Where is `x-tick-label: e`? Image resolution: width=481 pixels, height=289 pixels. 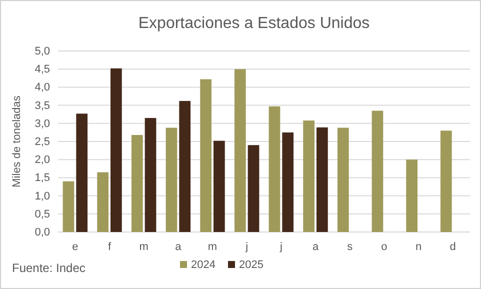
x-tick-label: e is located at coordinates (75, 246).